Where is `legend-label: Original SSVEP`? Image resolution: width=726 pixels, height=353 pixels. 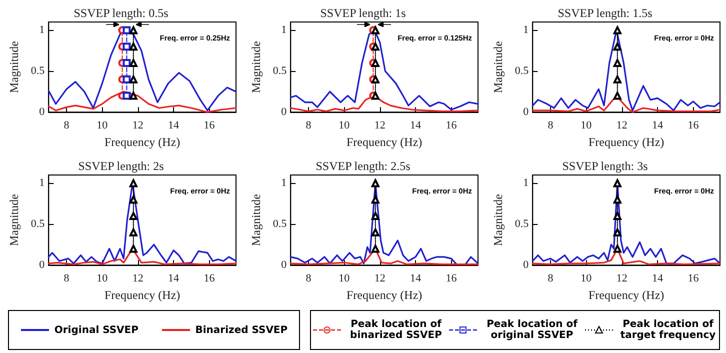
legend-label: Original SSVEP is located at coordinates (96, 330).